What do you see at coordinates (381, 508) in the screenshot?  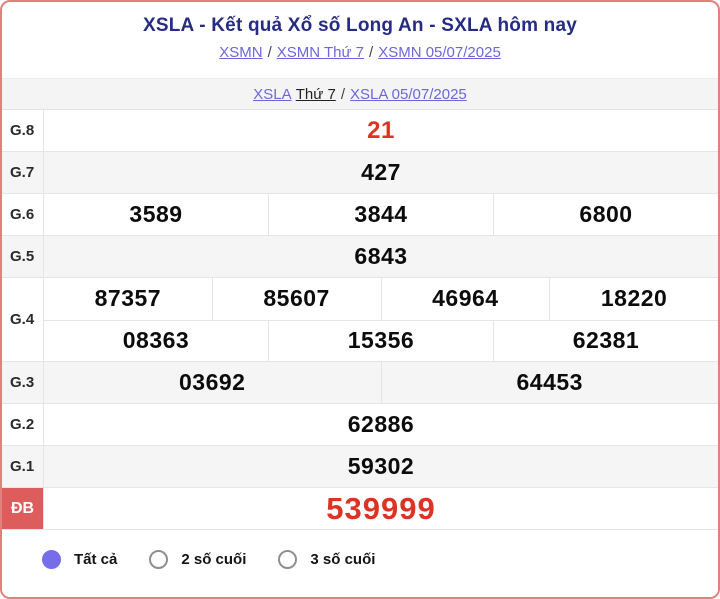 I see `prize-number-db: 539999` at bounding box center [381, 508].